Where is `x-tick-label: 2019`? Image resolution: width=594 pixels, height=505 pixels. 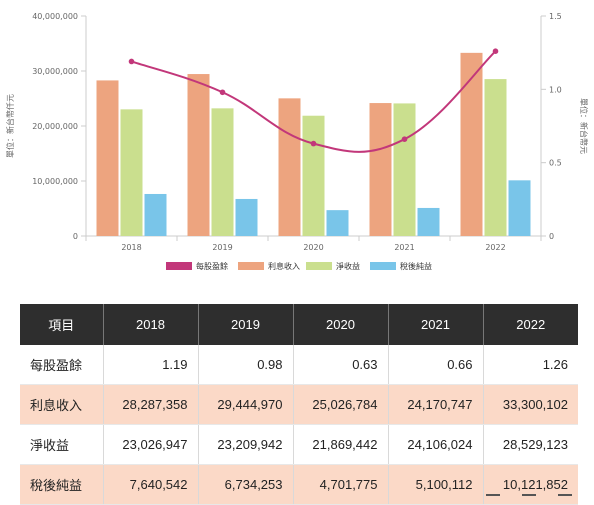 x-tick-label: 2019 is located at coordinates (222, 247).